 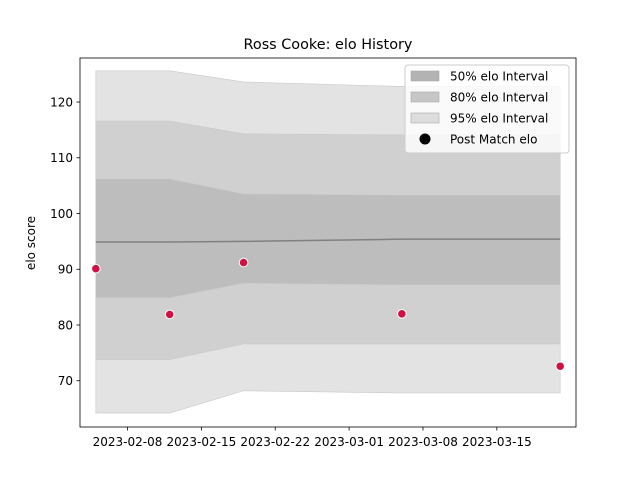 I want to click on legend-label: 50% elo Interval, so click(x=499, y=76).